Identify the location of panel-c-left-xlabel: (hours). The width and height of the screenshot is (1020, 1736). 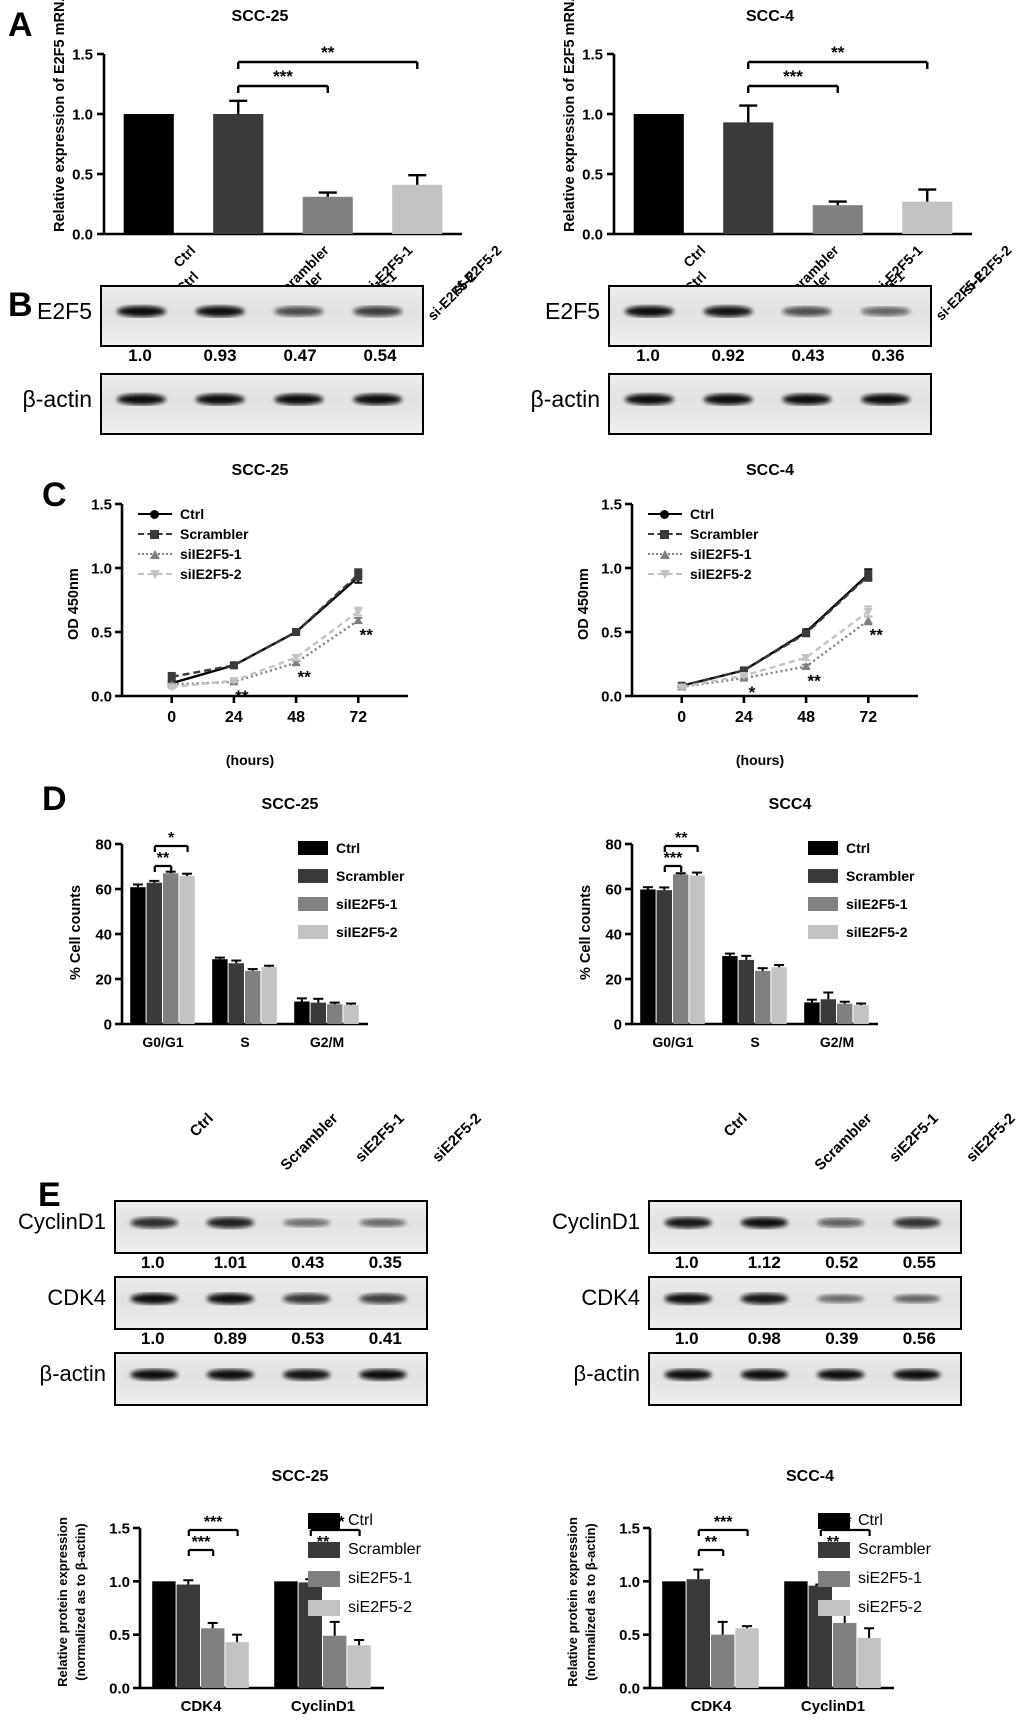
(250, 760).